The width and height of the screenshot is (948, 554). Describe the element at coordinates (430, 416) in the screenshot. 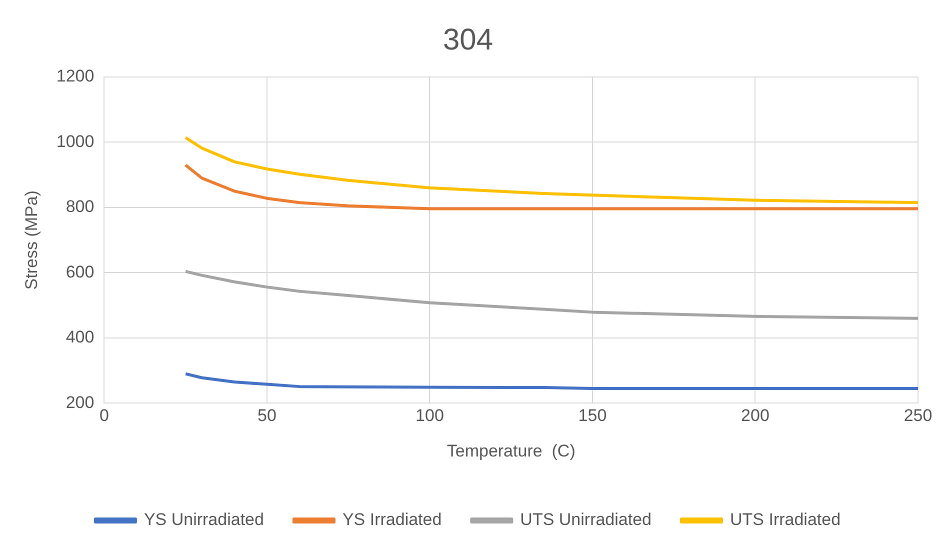

I see `x-tick-label: 100` at that location.